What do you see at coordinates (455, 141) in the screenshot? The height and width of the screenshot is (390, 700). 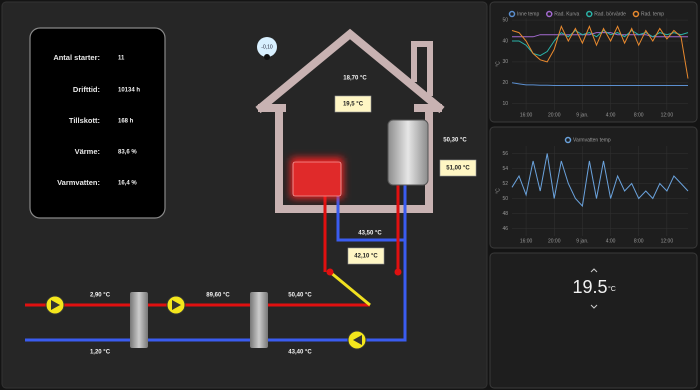 I see `temp-label: 50,30 °C` at bounding box center [455, 141].